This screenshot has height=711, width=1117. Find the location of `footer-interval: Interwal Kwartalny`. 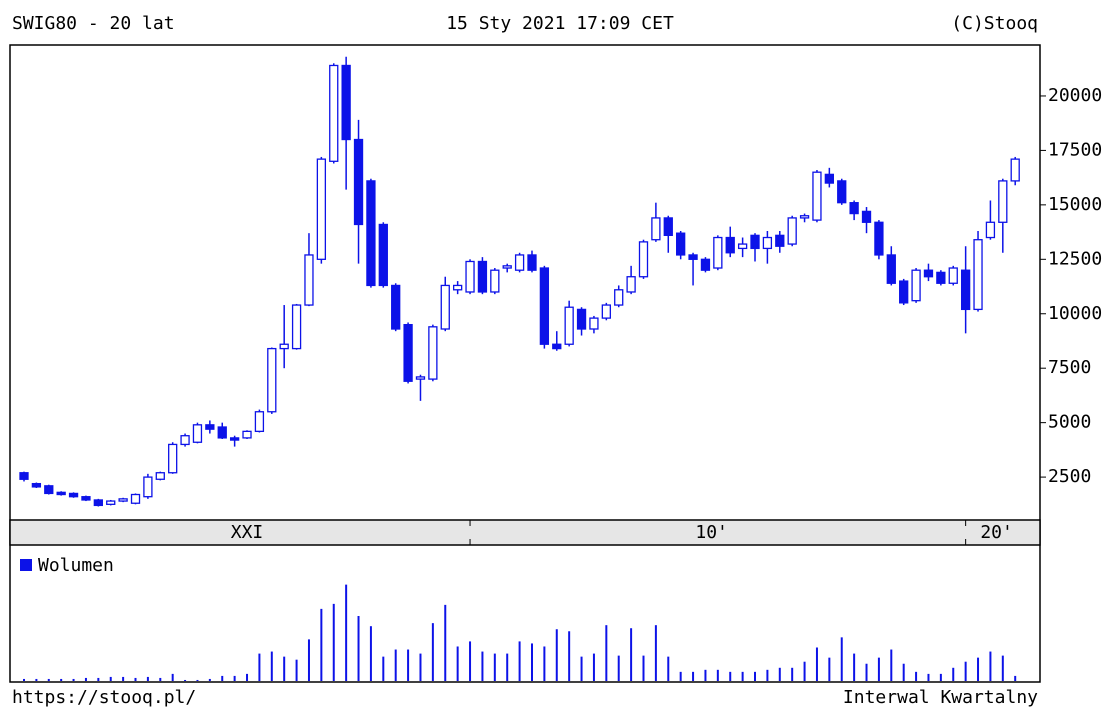

footer-interval: Interwal Kwartalny is located at coordinates (940, 697).